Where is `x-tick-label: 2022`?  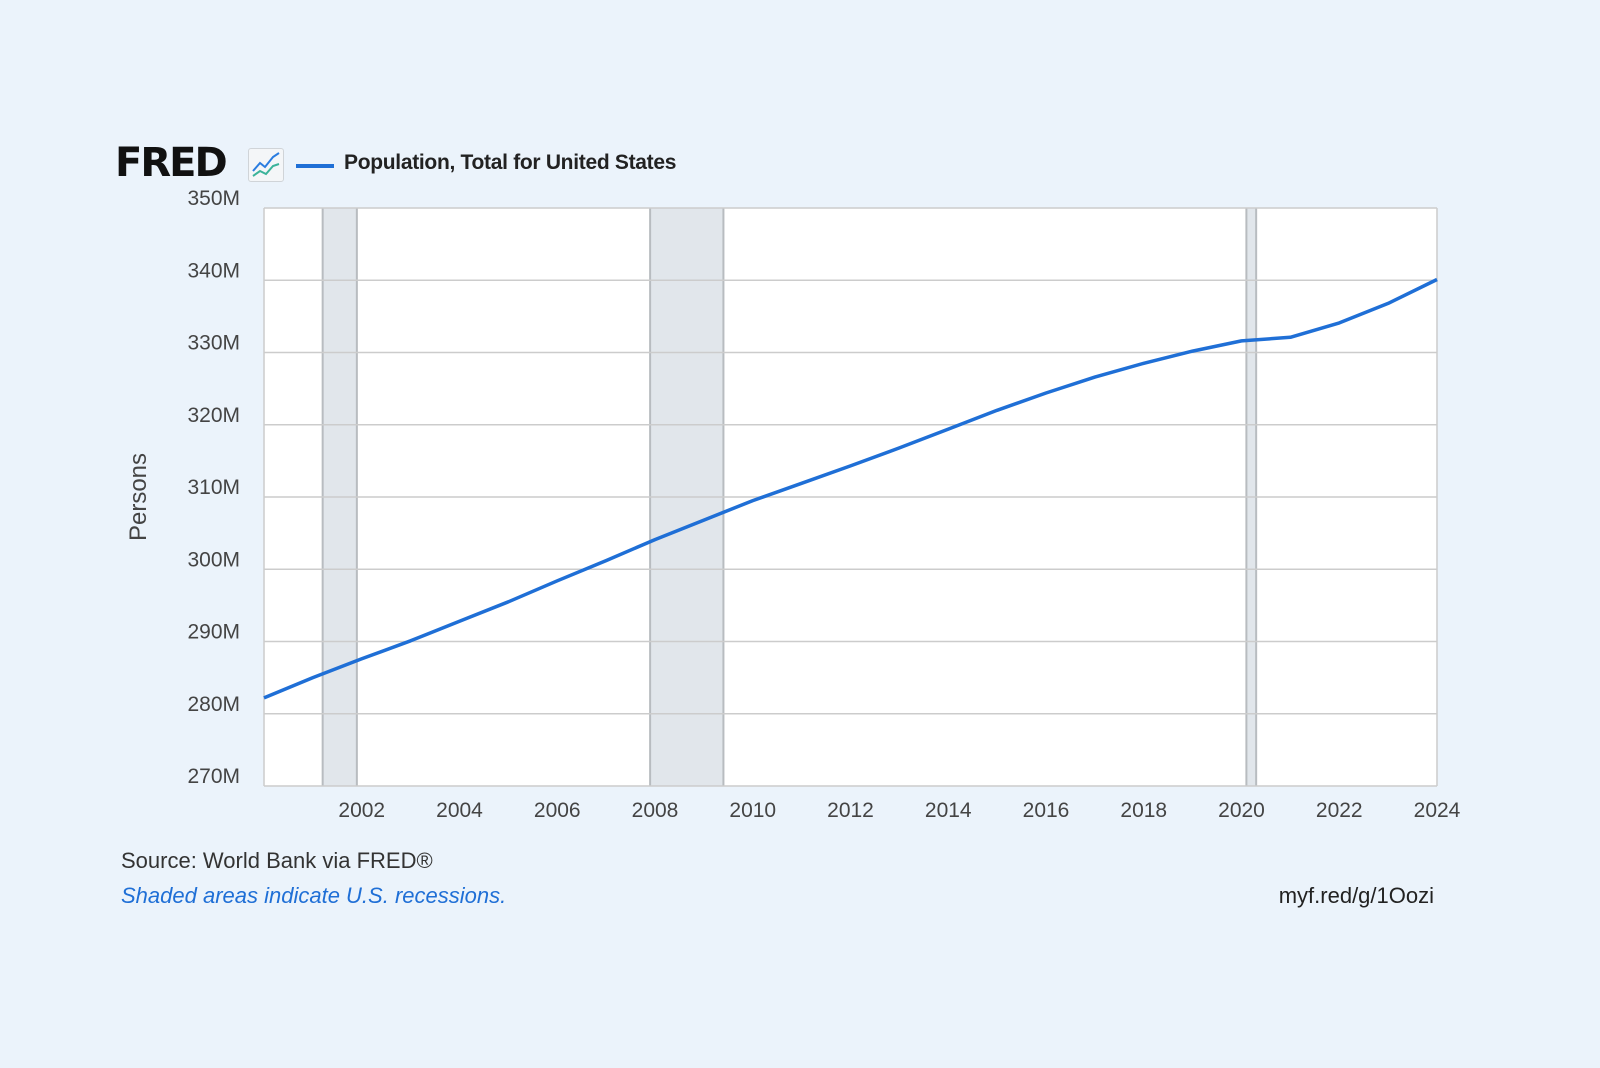 x-tick-label: 2022 is located at coordinates (1339, 810).